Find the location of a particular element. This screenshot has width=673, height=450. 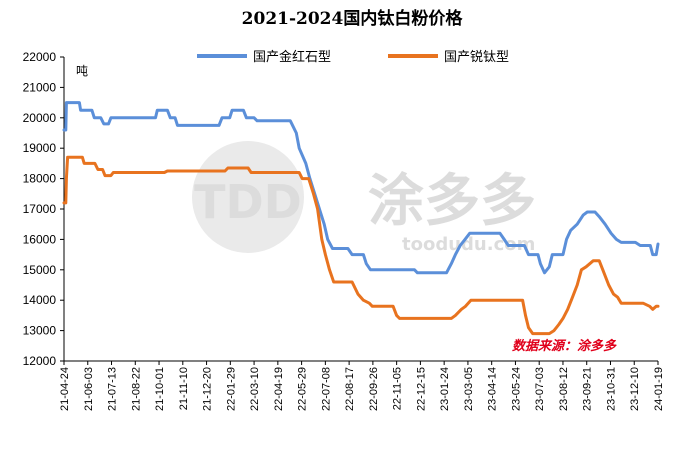

y-tick-label: 13000 is located at coordinates (40, 331).